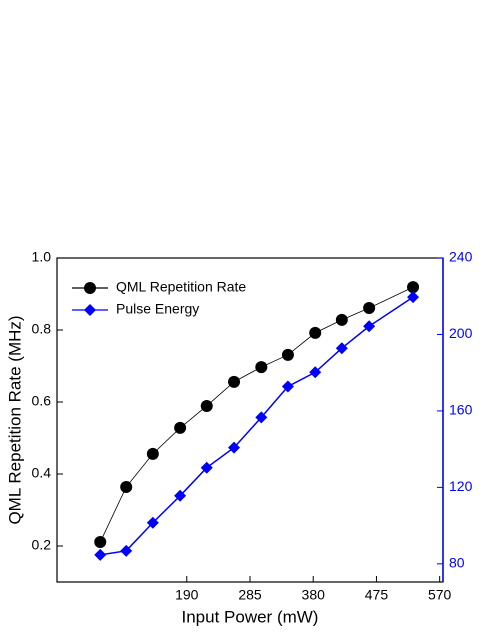 Image resolution: width=491 pixels, height=640 pixels. Describe the element at coordinates (157, 309) in the screenshot. I see `legend-label: Pulse Energy` at that location.